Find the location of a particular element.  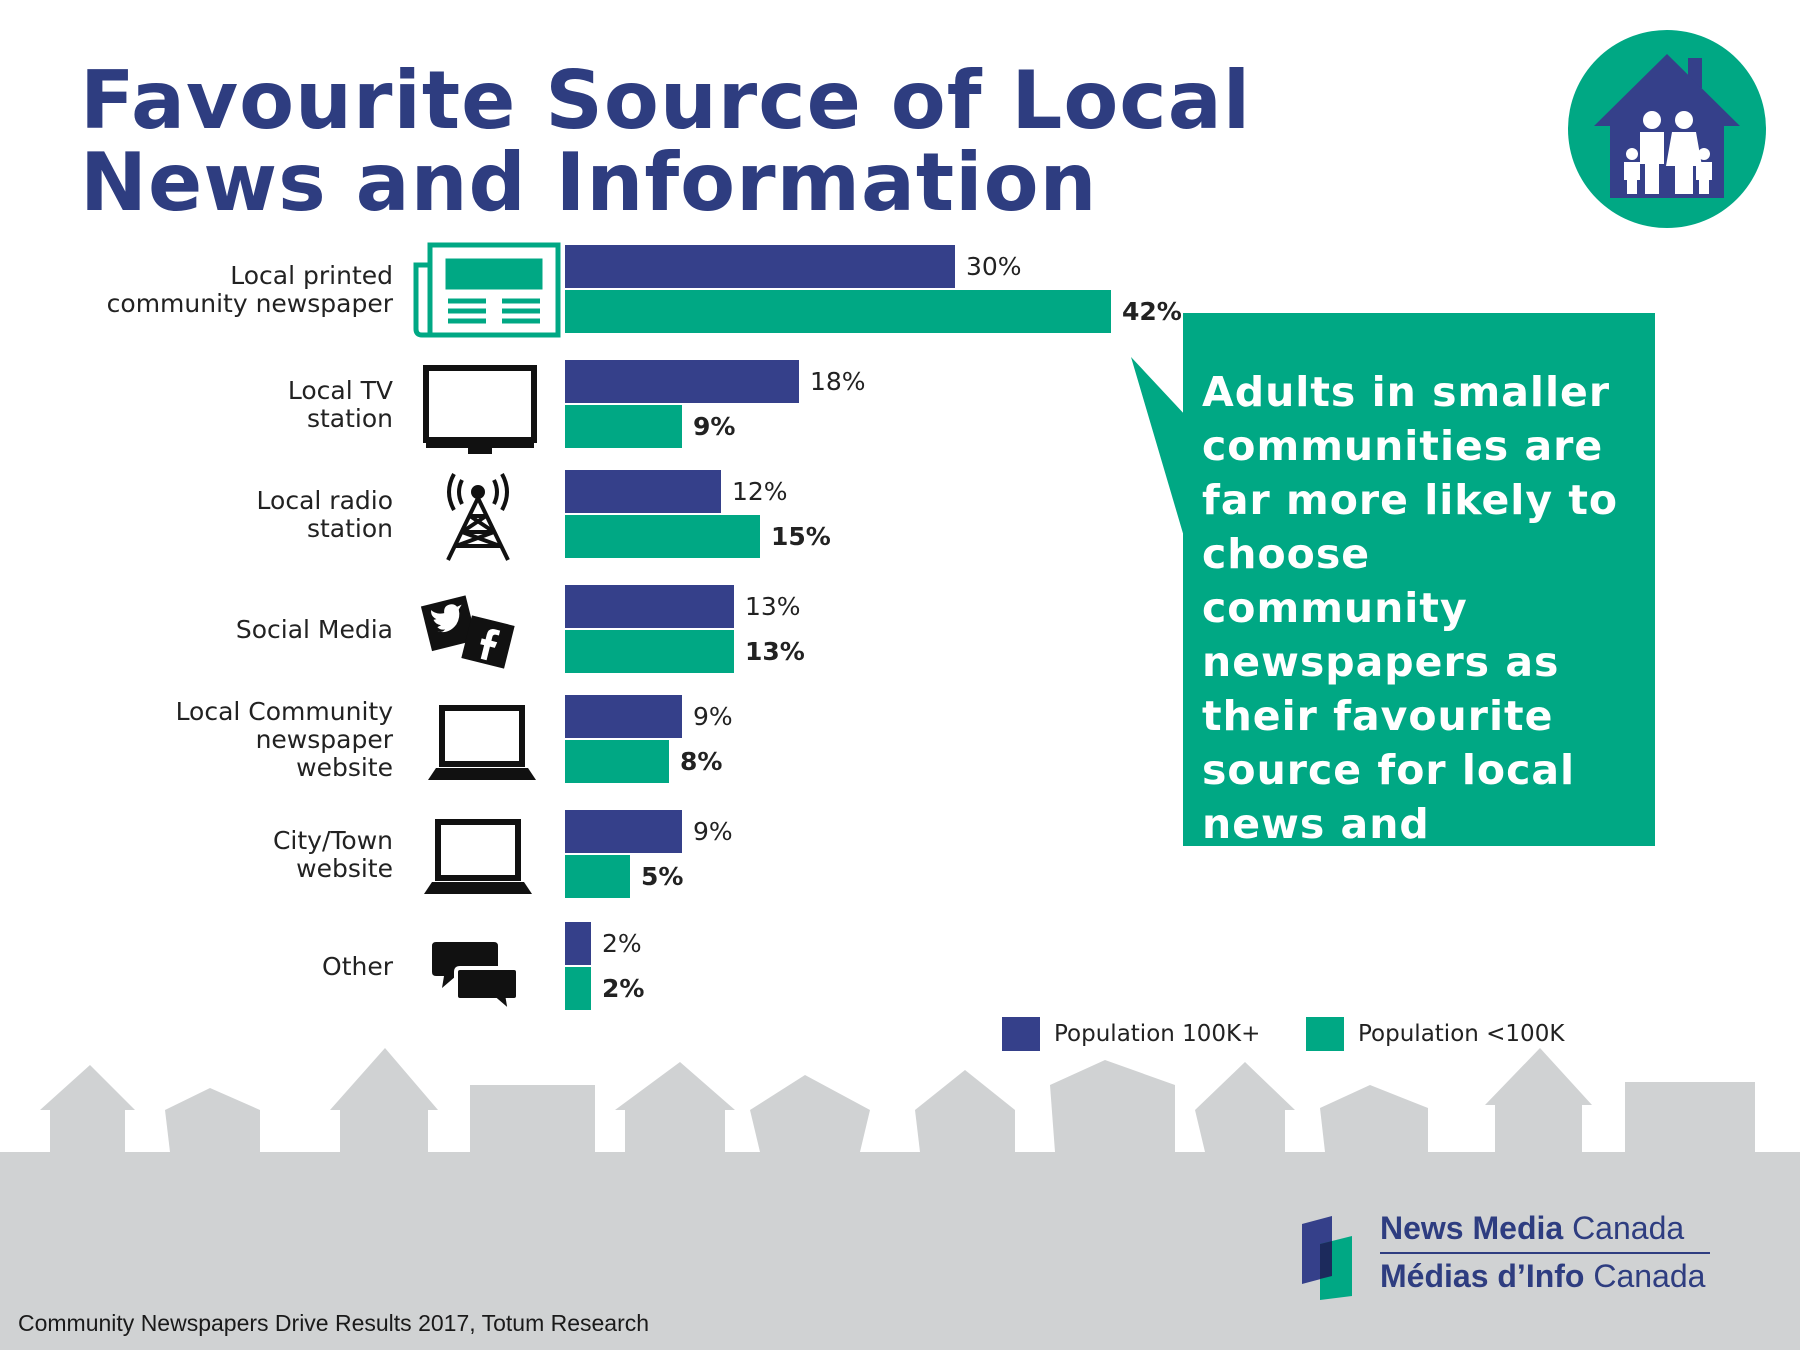

data-label: 42% is located at coordinates (1152, 311).